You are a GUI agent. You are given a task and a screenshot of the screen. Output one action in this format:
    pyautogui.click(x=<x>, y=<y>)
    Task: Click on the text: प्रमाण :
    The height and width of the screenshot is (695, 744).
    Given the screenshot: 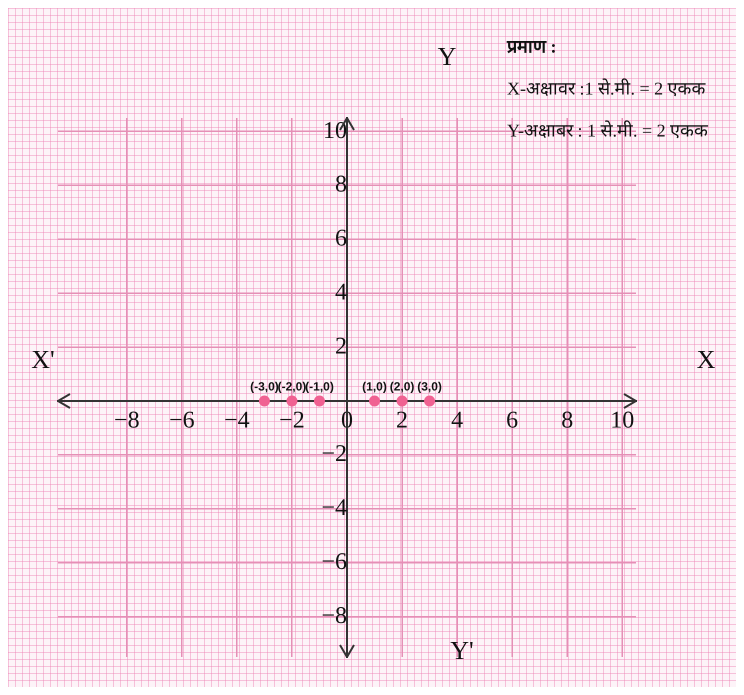 What is the action you would take?
    pyautogui.click(x=531, y=46)
    